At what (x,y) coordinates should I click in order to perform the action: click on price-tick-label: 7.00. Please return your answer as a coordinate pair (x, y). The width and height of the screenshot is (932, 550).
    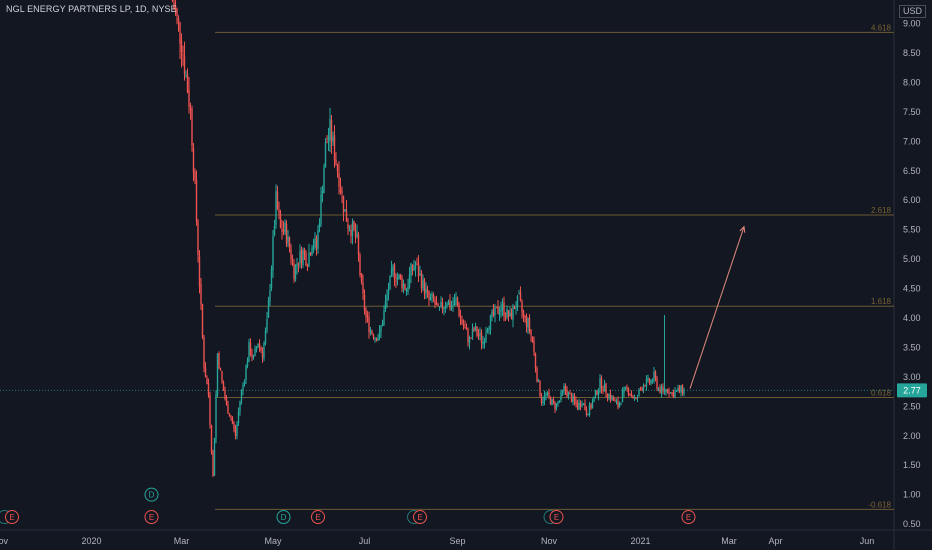
    Looking at the image, I should click on (912, 141).